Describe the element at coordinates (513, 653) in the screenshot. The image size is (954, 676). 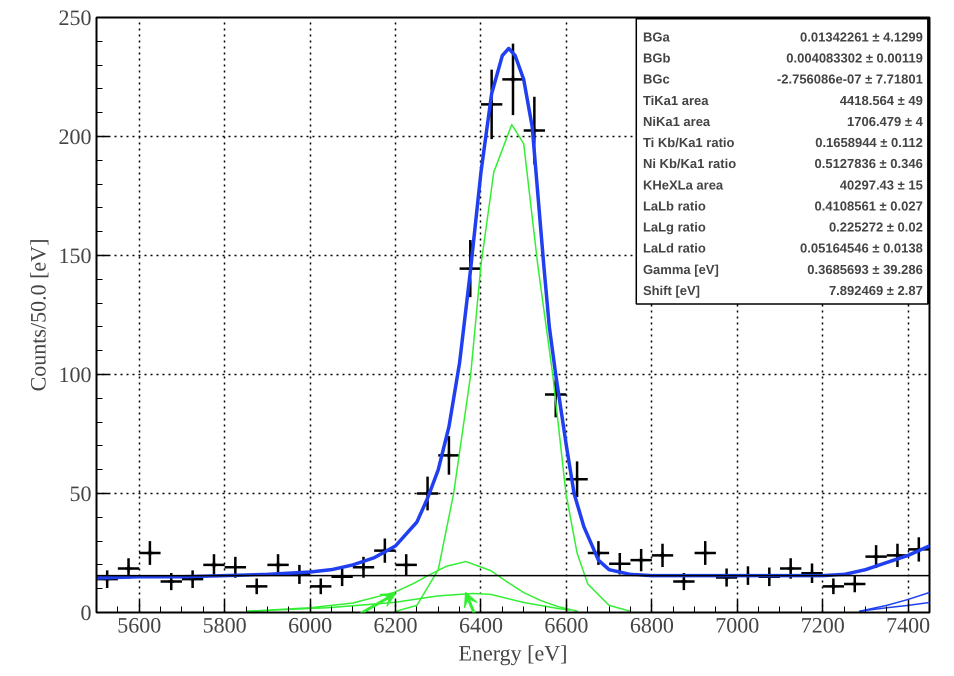
I see `x-axis-title: Energy [eV]` at that location.